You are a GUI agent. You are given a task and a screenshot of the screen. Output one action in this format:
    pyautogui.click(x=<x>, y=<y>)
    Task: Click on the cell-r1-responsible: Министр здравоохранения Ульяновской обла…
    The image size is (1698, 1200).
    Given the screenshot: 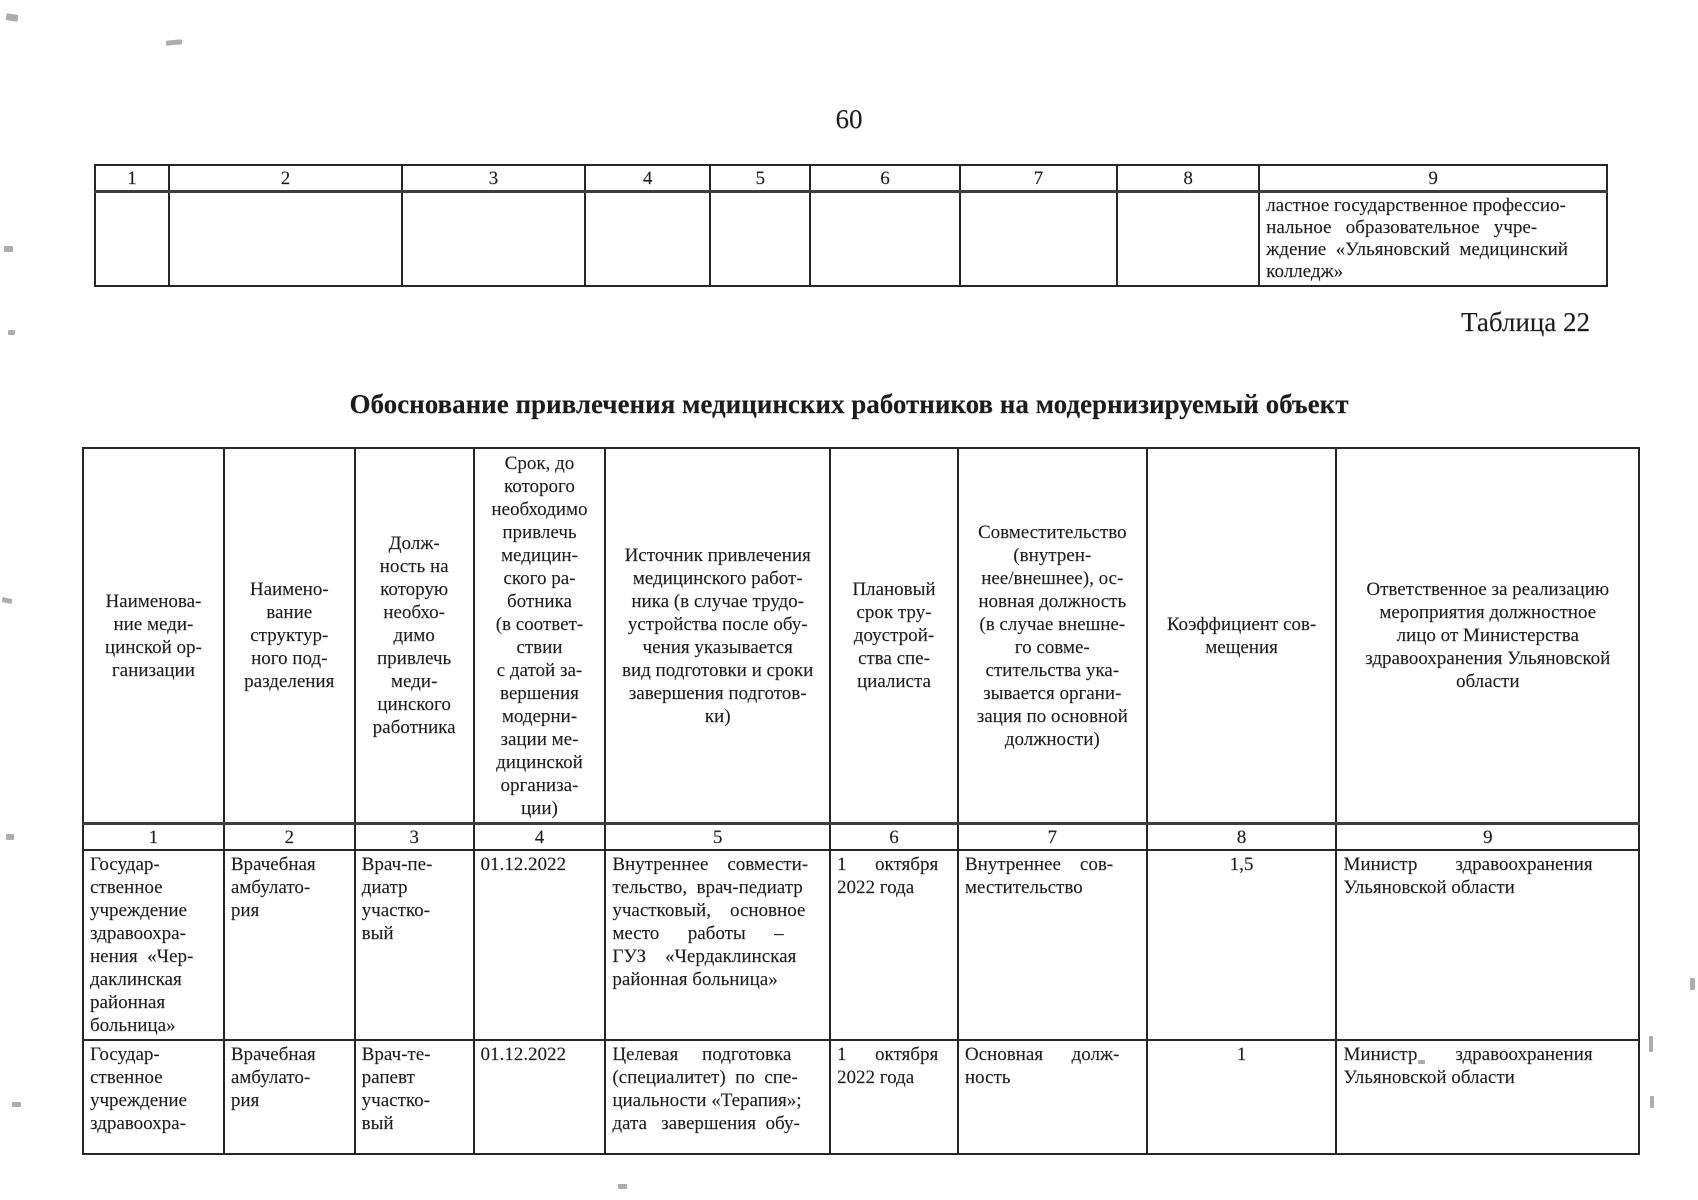 What is the action you would take?
    pyautogui.click(x=1487, y=945)
    